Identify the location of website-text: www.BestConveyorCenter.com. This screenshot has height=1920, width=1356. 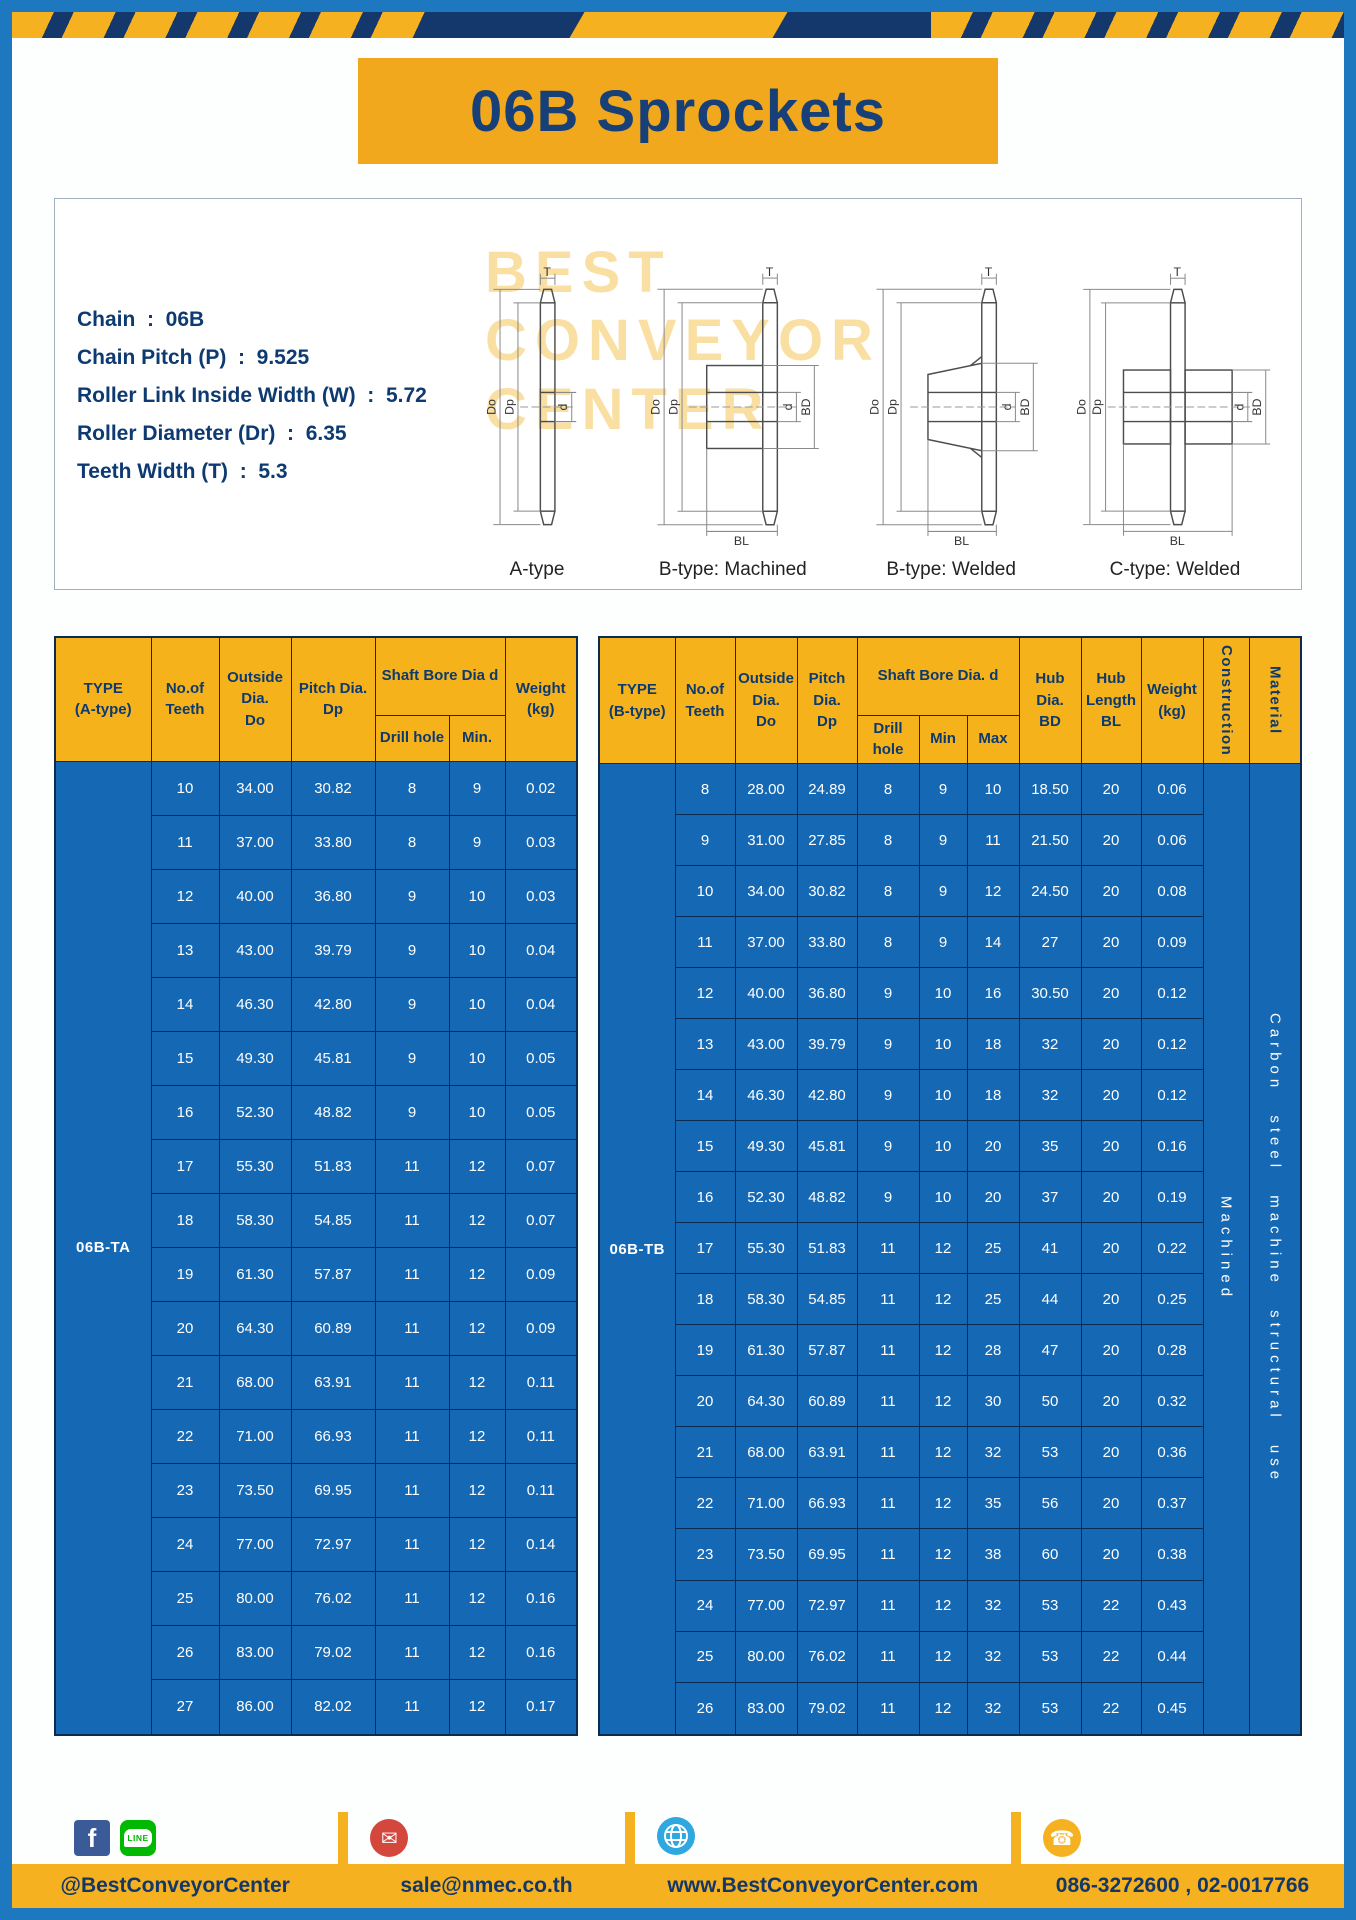
(823, 1885).